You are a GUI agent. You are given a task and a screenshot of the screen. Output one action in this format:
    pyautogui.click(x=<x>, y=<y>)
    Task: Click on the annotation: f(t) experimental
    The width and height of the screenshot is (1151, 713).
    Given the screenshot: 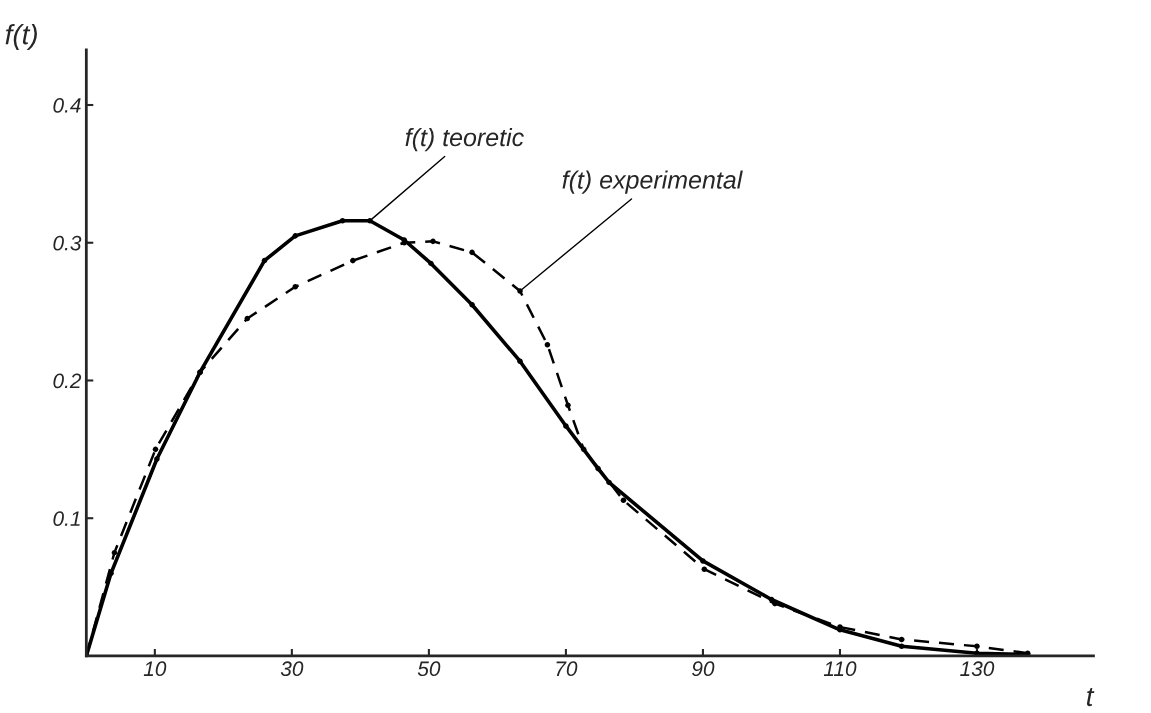 What is the action you would take?
    pyautogui.click(x=652, y=182)
    